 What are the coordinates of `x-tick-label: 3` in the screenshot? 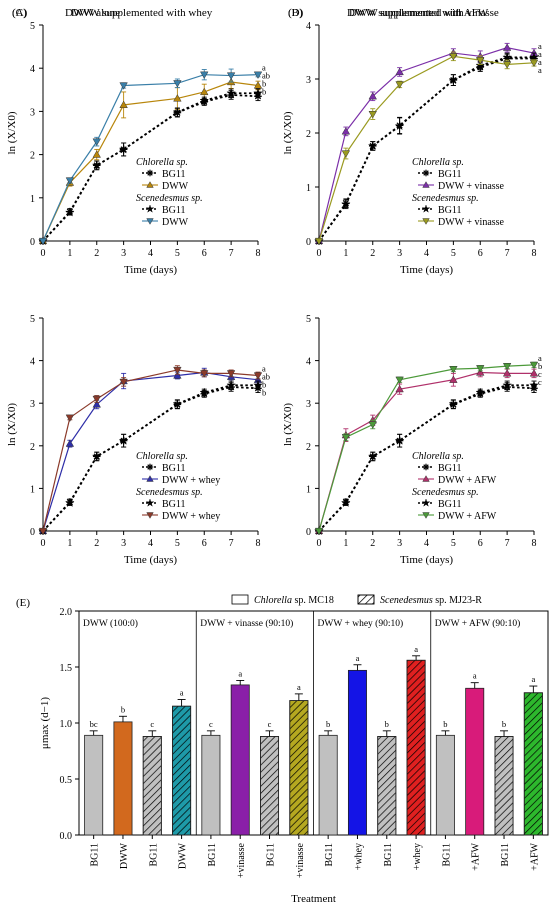 It's located at (399, 253).